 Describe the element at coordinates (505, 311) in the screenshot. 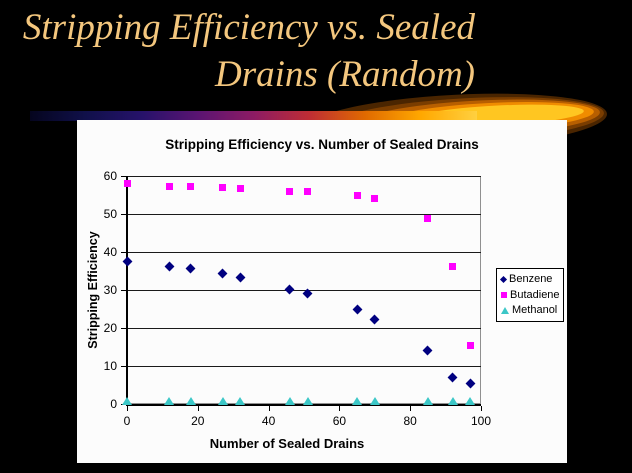

I see `triangle-icon` at that location.